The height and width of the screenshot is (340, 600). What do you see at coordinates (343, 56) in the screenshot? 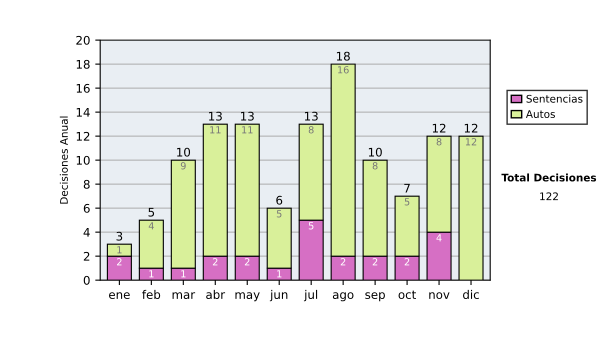
I see `total-label: 18` at bounding box center [343, 56].